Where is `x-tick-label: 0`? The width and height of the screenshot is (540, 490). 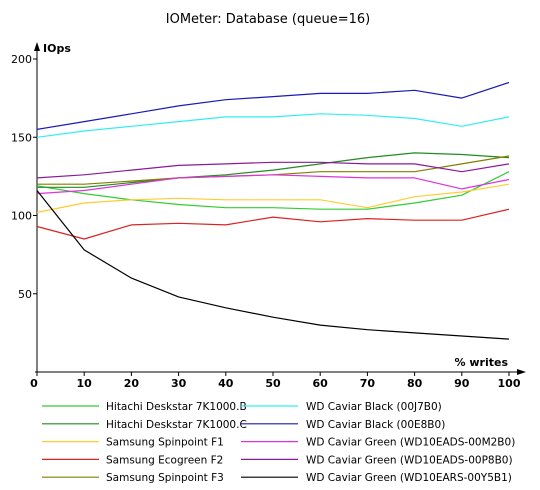
x-tick-label: 0 is located at coordinates (34, 383).